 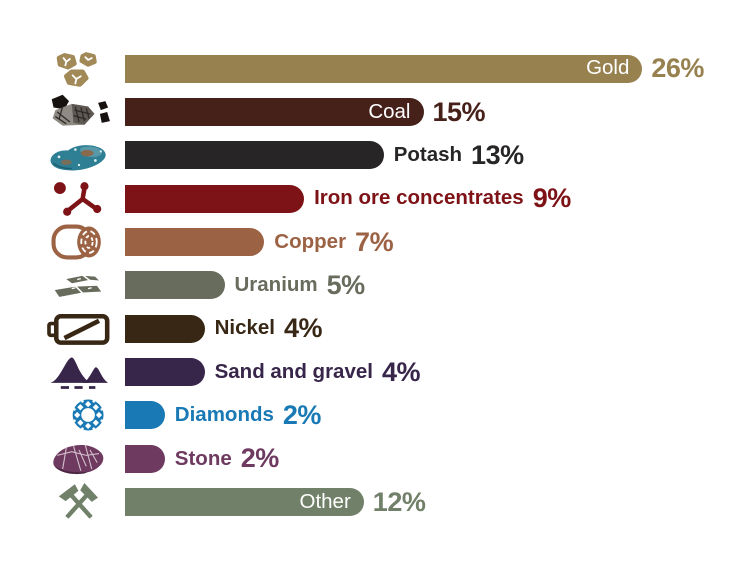 What do you see at coordinates (62, 415) in the screenshot?
I see `diamond-icon` at bounding box center [62, 415].